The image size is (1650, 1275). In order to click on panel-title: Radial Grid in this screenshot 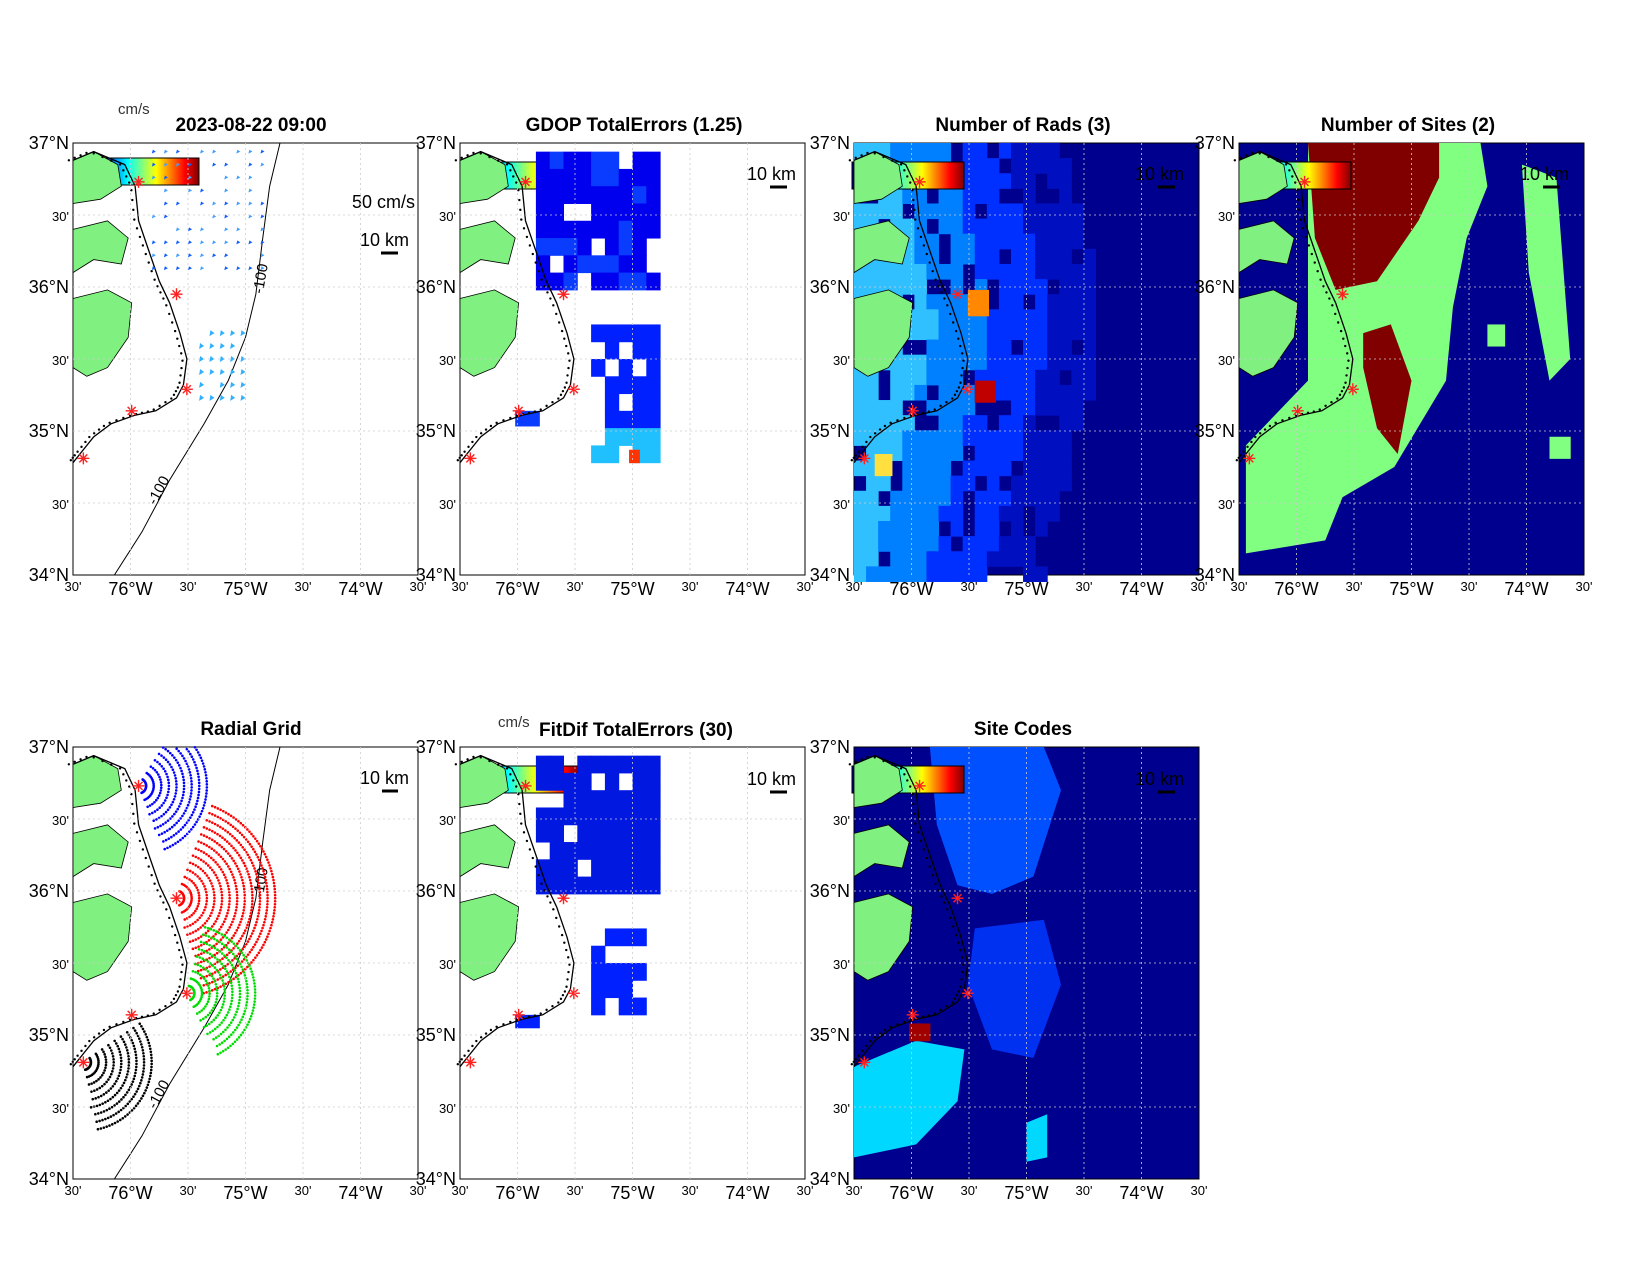, I will do `click(250, 729)`.